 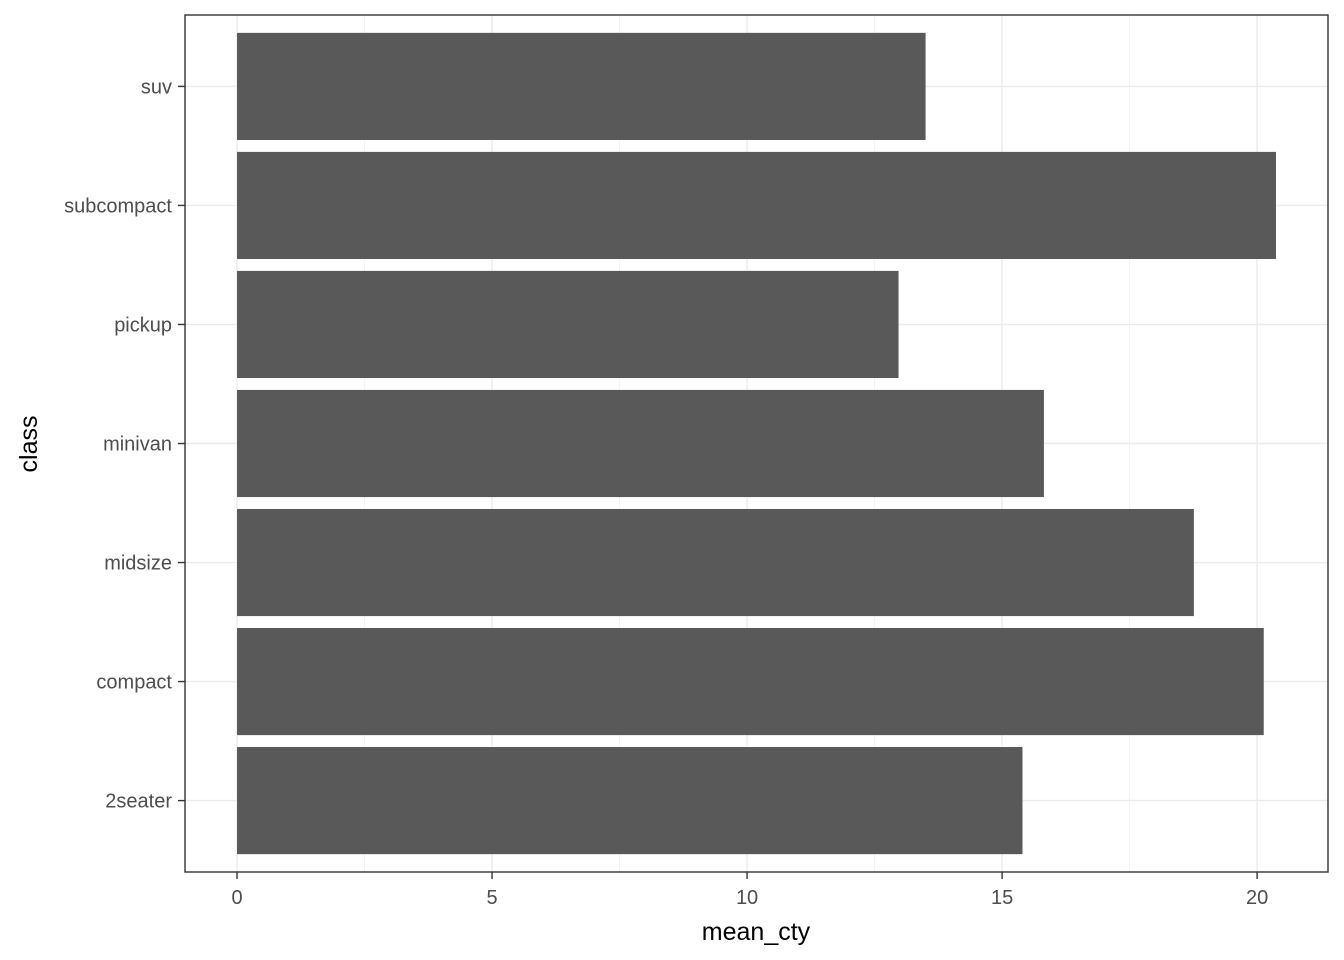 What do you see at coordinates (143, 325) in the screenshot?
I see `y-tick-label: pickup` at bounding box center [143, 325].